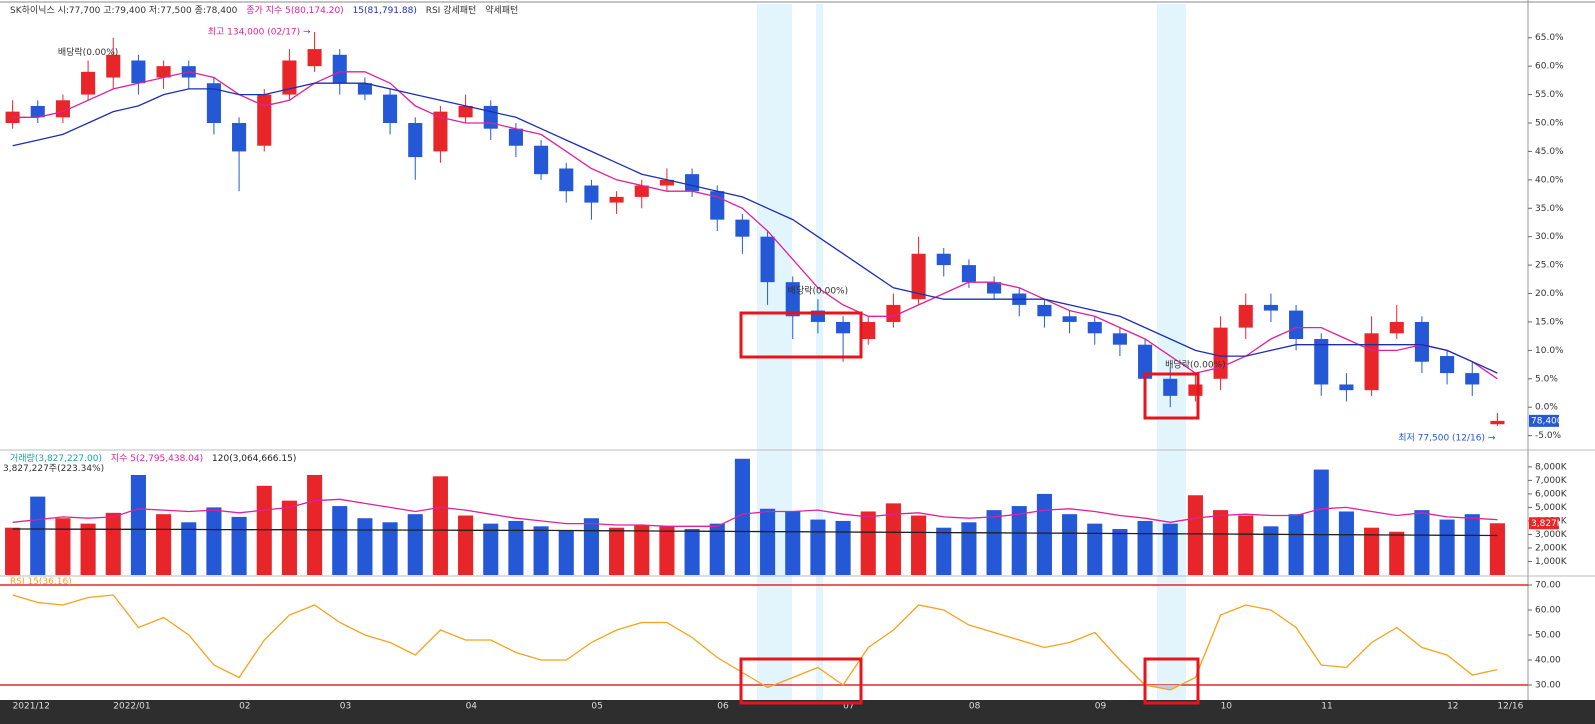 The image size is (1595, 724). Describe the element at coordinates (502, 11) in the screenshot. I see `legend-entry: 약세패턴` at that location.